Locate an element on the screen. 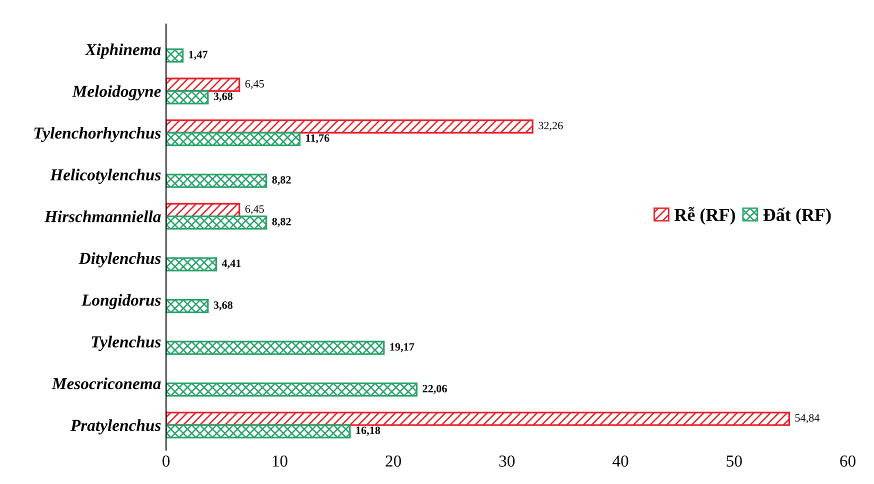 Image resolution: width=874 pixels, height=484 pixels. x-tick-label: 30 is located at coordinates (507, 461).